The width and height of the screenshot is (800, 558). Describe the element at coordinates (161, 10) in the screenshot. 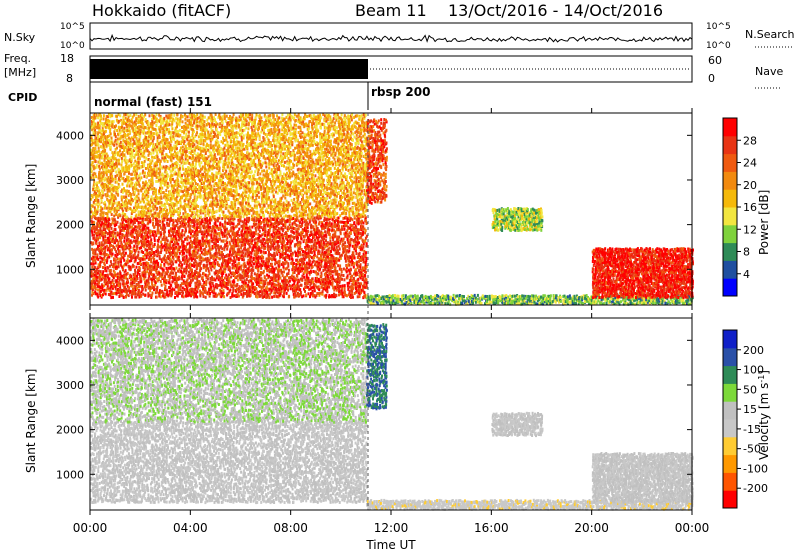

I see `station-title: Hokkaido (fitACF)` at that location.